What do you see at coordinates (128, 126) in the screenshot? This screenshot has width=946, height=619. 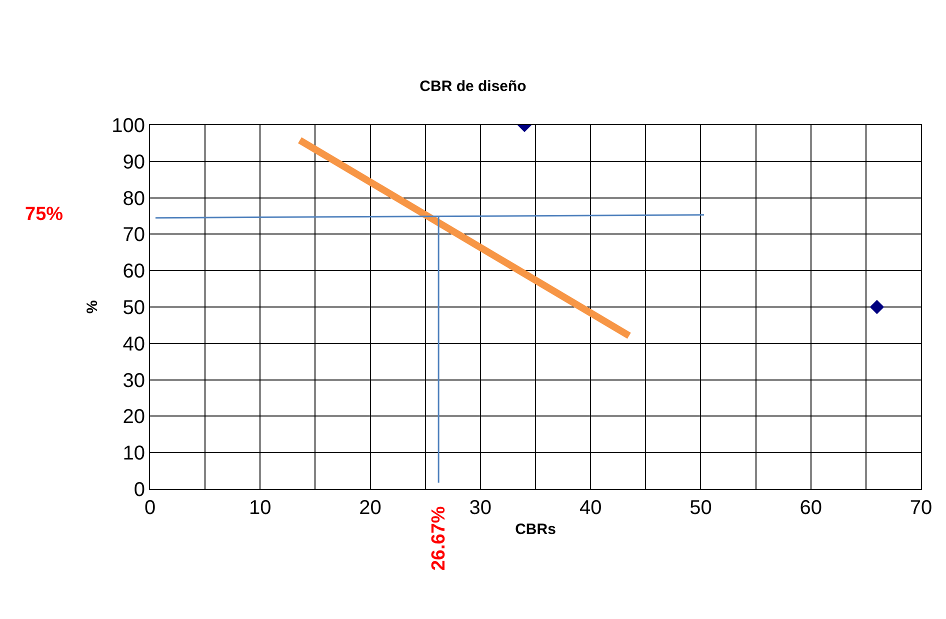 I see `y-tick-label: 100` at bounding box center [128, 126].